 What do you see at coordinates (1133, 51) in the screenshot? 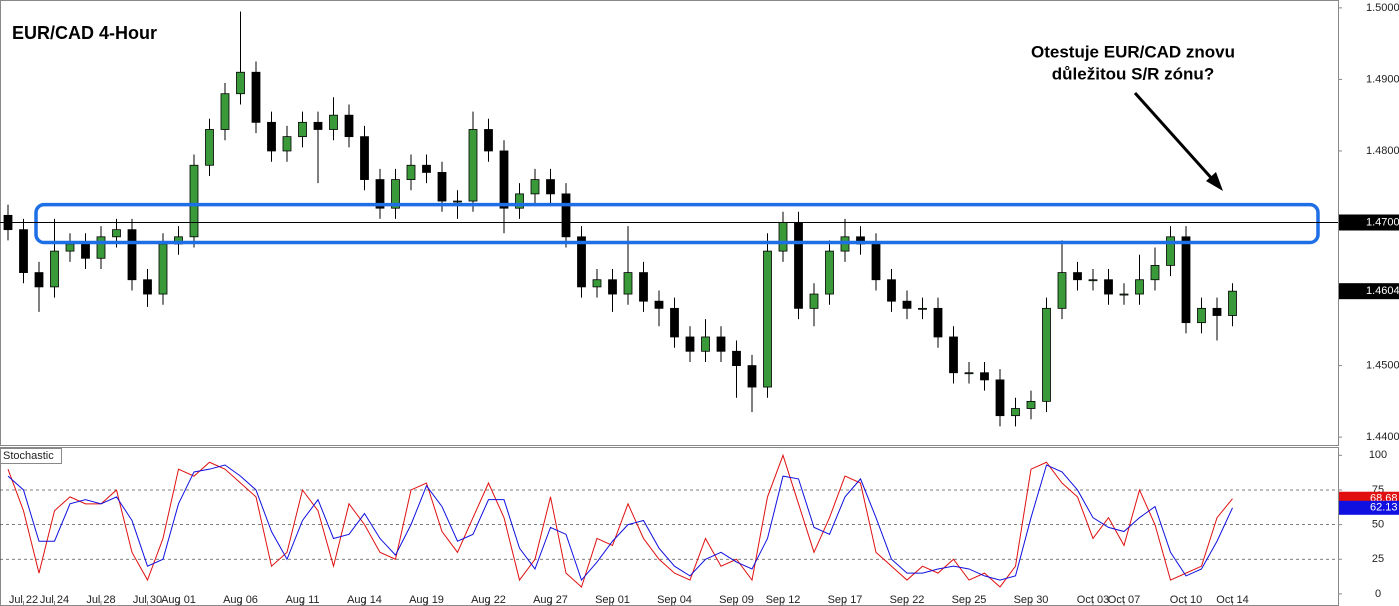
I see `annotation: Otestuje EUR/CAD znovu` at bounding box center [1133, 51].